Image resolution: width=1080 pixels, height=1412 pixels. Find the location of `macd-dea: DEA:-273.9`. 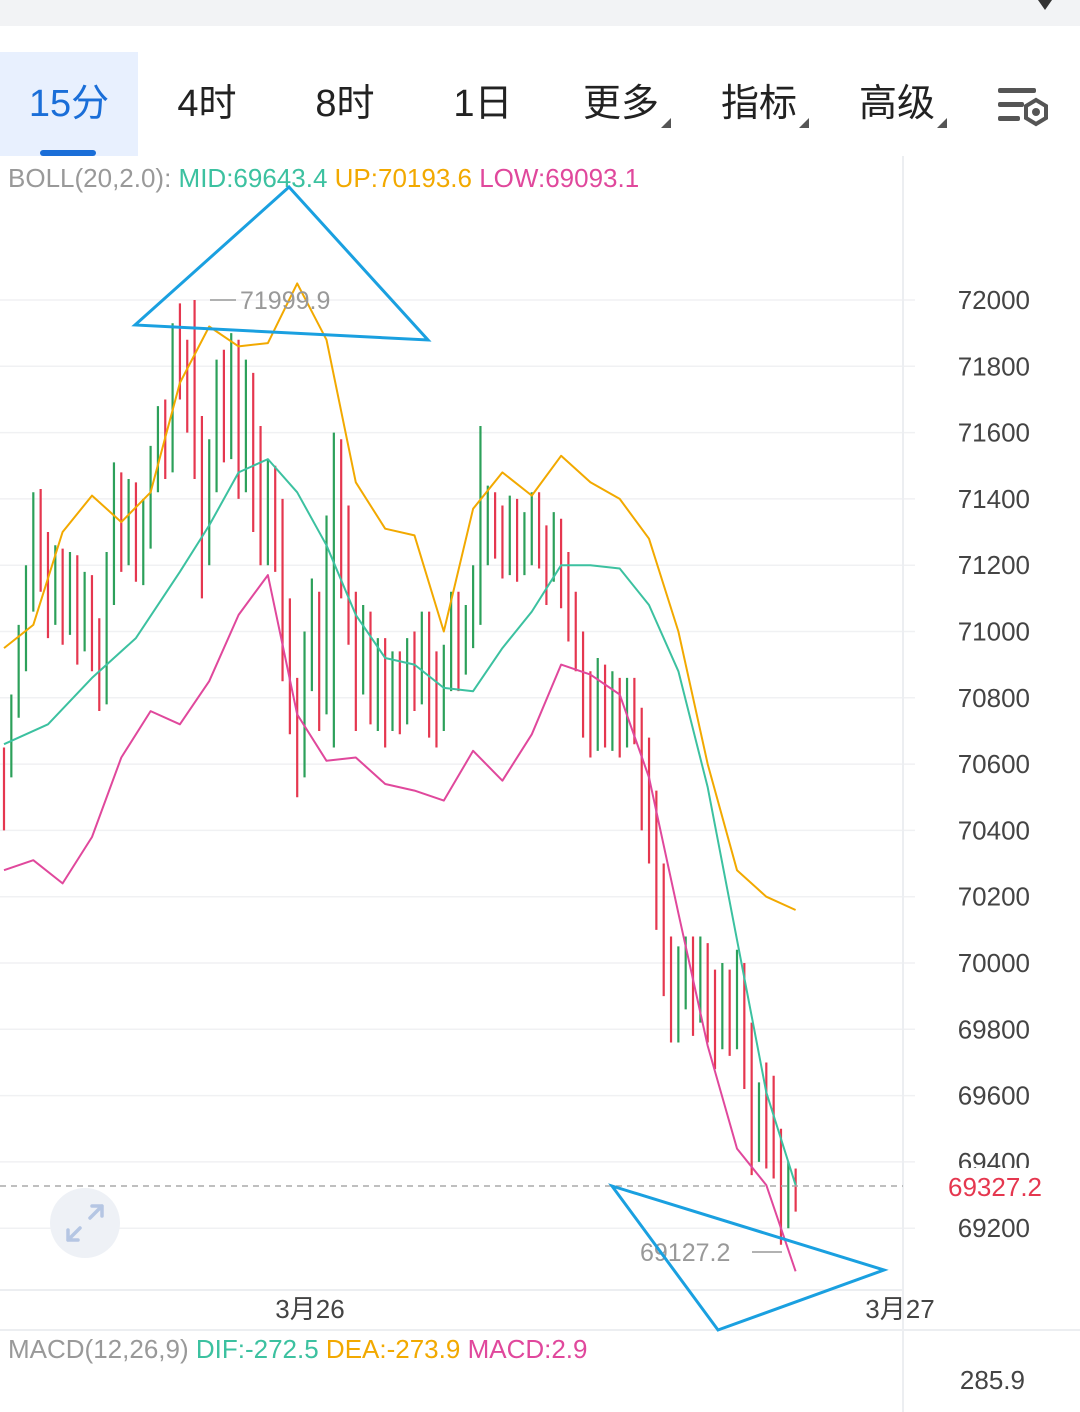

macd-dea: DEA:-273.9 is located at coordinates (393, 1349).